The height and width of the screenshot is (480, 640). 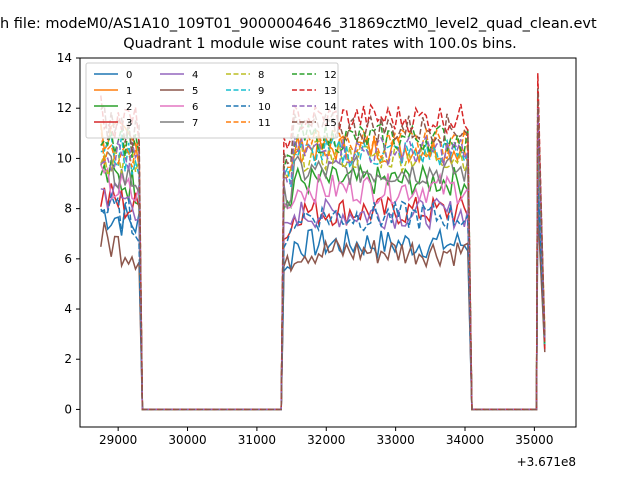 What do you see at coordinates (330, 75) in the screenshot?
I see `legend-label-12: 12` at bounding box center [330, 75].